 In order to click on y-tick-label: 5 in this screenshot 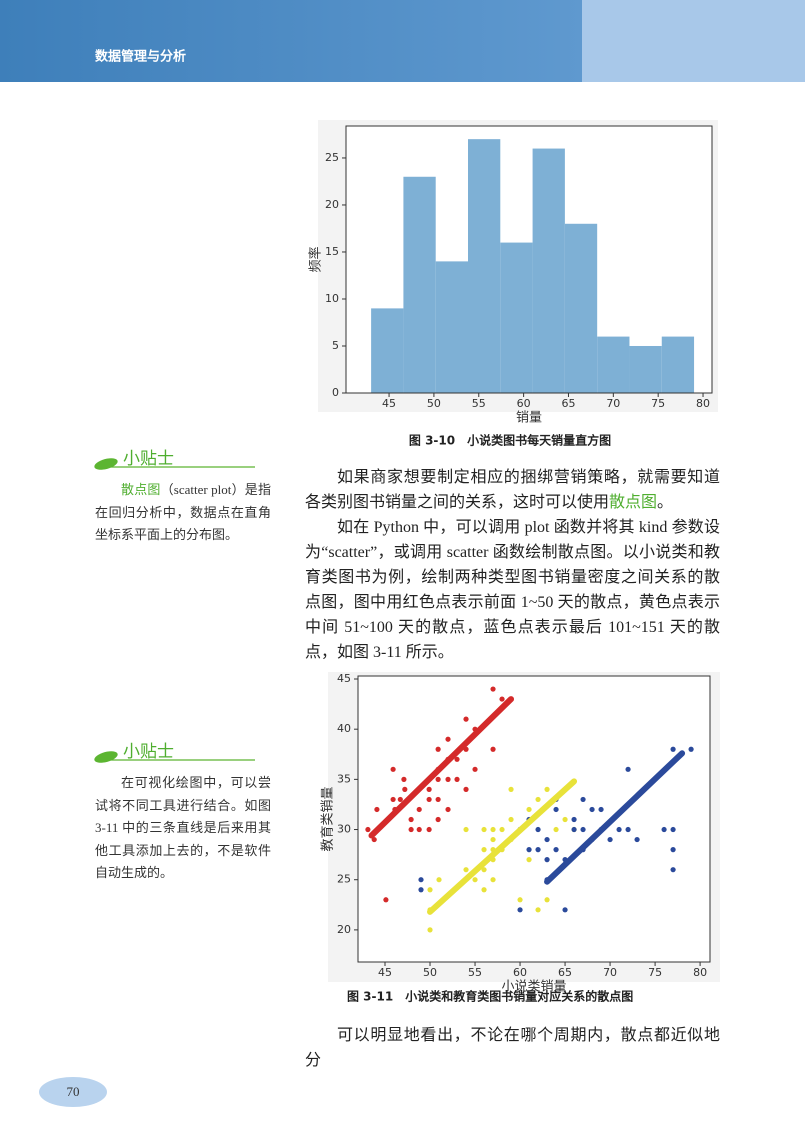, I will do `click(335, 345)`.